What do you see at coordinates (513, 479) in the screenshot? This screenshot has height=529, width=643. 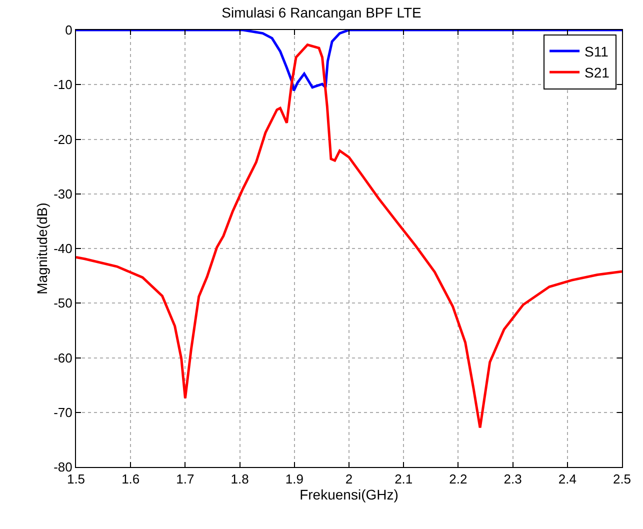 I see `x-tick-label: 2.3` at bounding box center [513, 479].